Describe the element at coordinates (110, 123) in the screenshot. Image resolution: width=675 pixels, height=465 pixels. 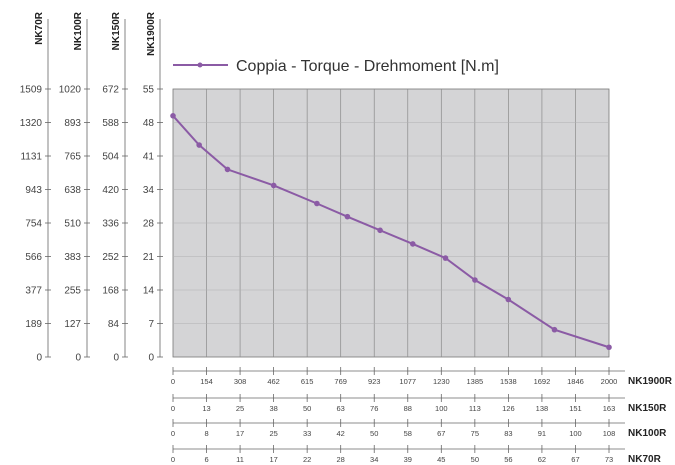
I see `y-tick-label: 588` at that location.